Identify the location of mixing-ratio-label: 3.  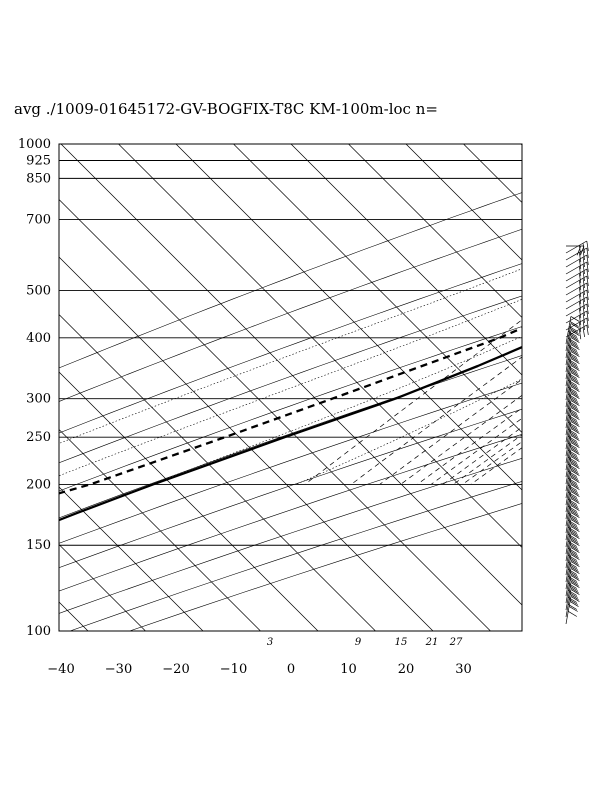
(270, 642).